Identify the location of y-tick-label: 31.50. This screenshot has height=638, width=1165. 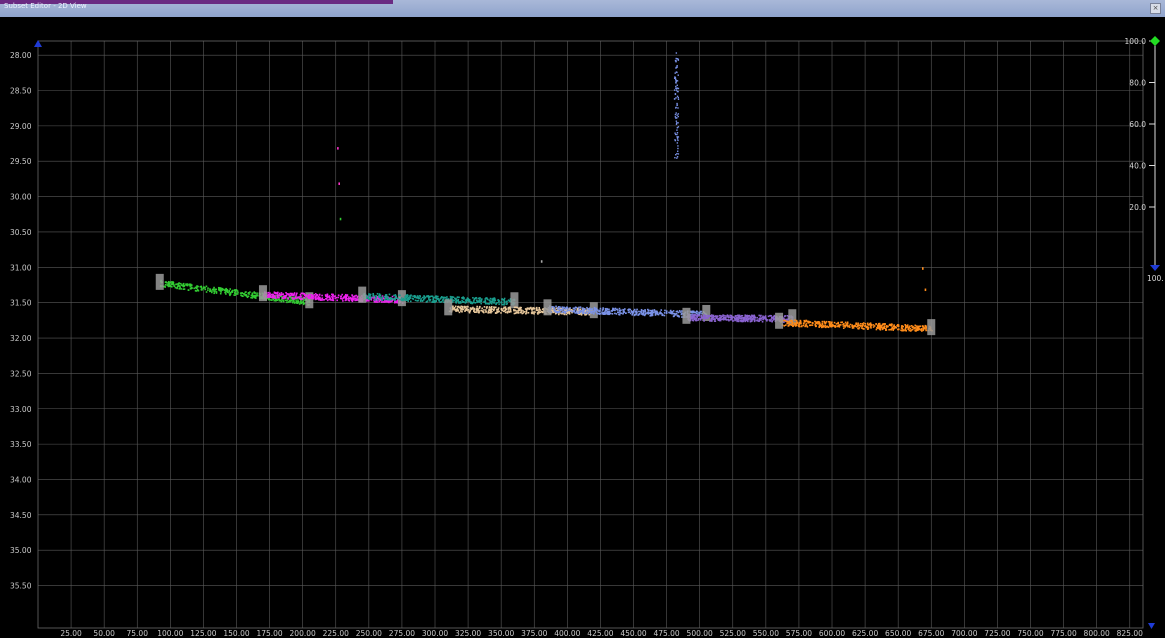
(21, 303).